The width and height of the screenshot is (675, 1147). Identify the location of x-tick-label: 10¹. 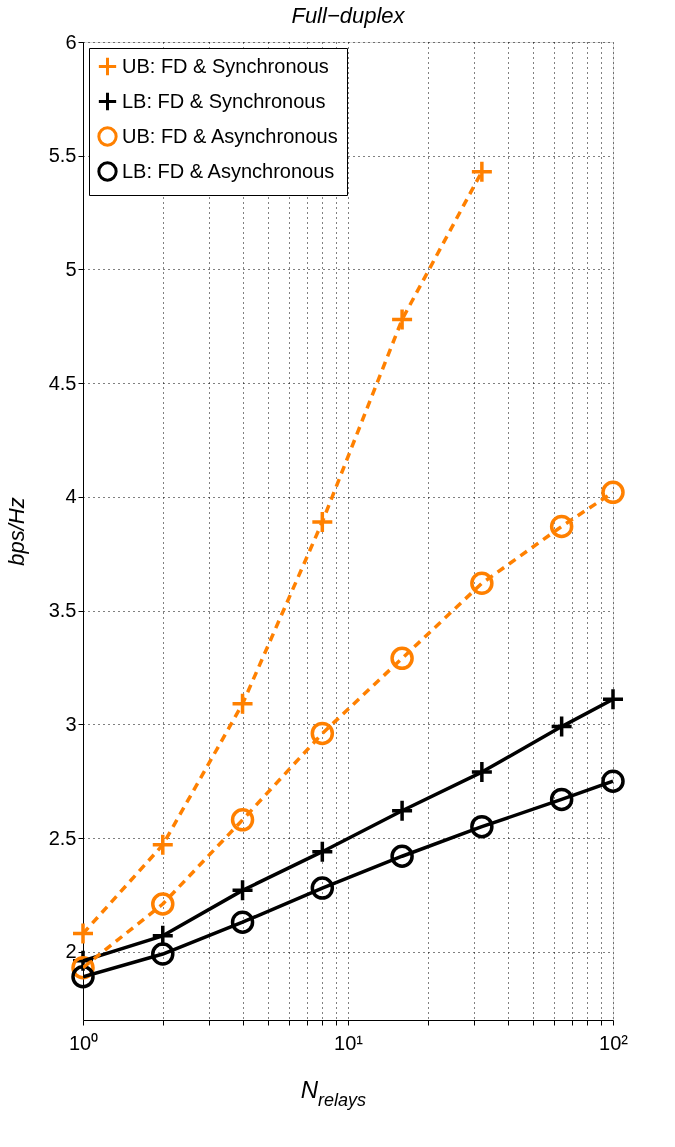
(349, 1042).